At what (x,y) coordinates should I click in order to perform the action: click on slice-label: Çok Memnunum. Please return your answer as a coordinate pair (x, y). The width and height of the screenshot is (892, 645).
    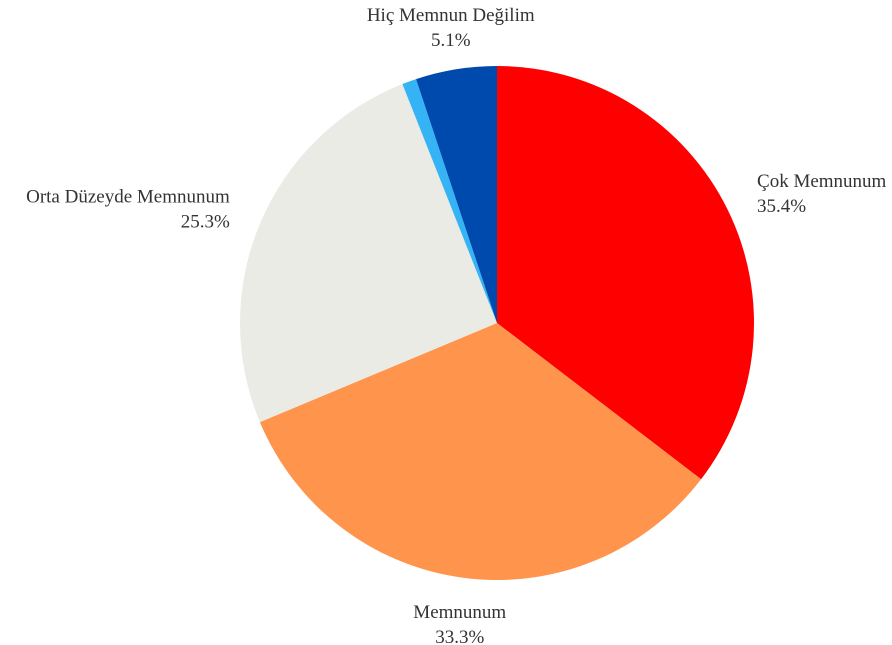
    Looking at the image, I should click on (822, 181).